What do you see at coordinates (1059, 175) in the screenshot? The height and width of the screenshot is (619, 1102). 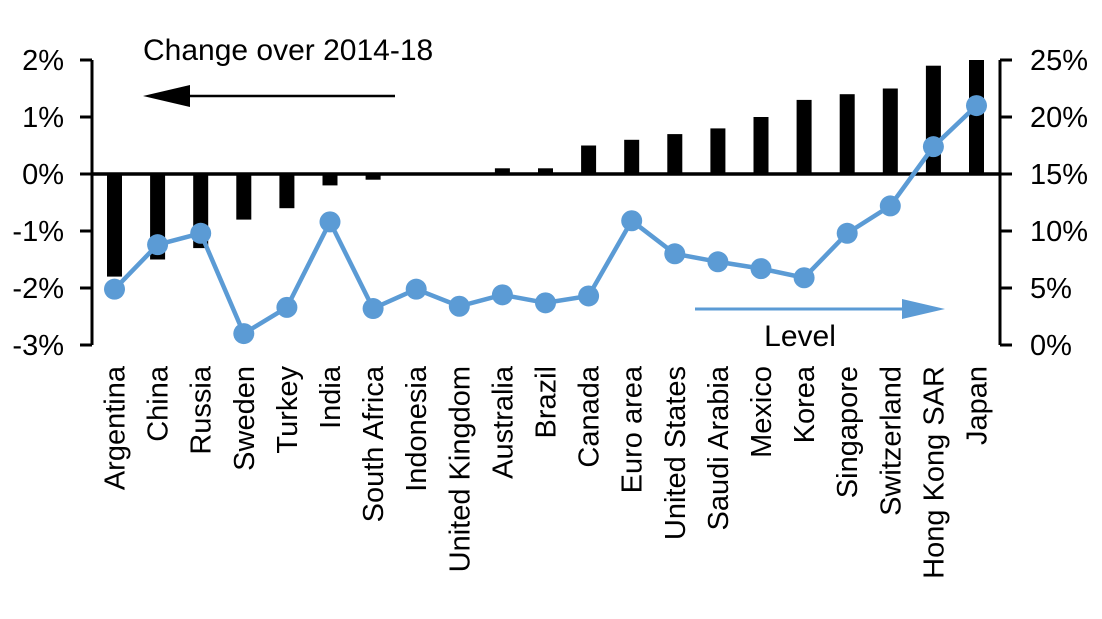 I see `right-axis-tick-label: 15%` at bounding box center [1059, 175].